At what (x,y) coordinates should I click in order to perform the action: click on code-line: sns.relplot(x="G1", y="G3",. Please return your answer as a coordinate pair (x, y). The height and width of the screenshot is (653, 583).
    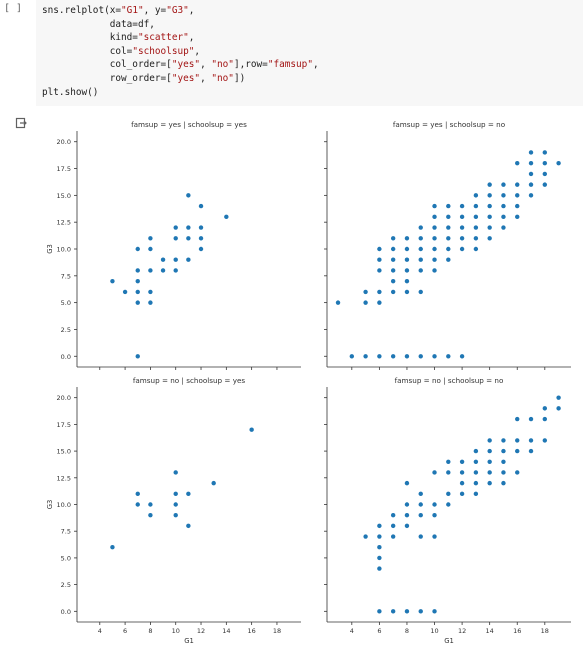
    Looking at the image, I should click on (118, 10).